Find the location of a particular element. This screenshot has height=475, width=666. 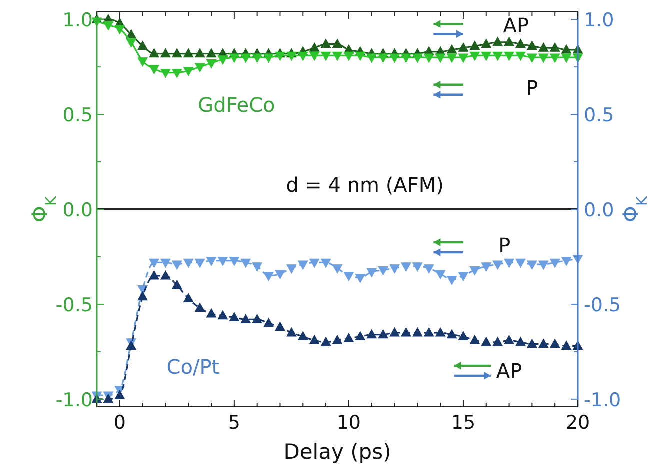

y2-tick-label: 0.5 is located at coordinates (599, 115).